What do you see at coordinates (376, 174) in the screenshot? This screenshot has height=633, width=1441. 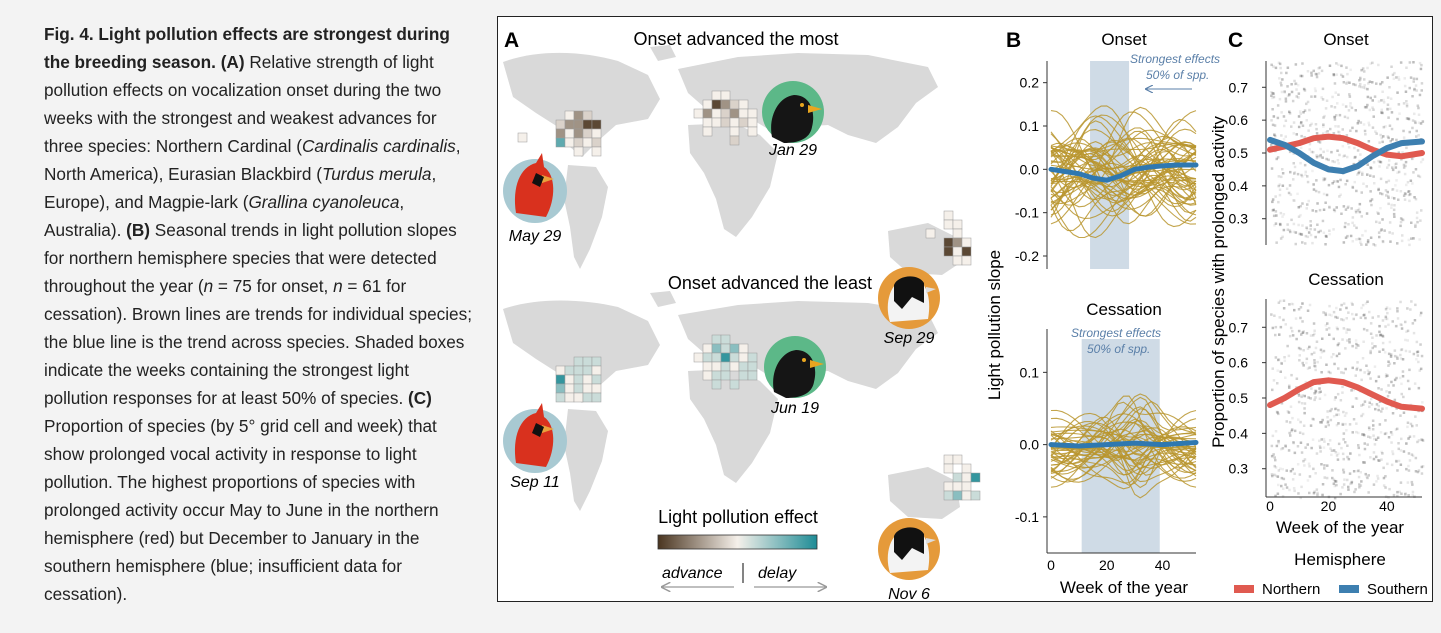 I see `caption-run: Turdus merula` at bounding box center [376, 174].